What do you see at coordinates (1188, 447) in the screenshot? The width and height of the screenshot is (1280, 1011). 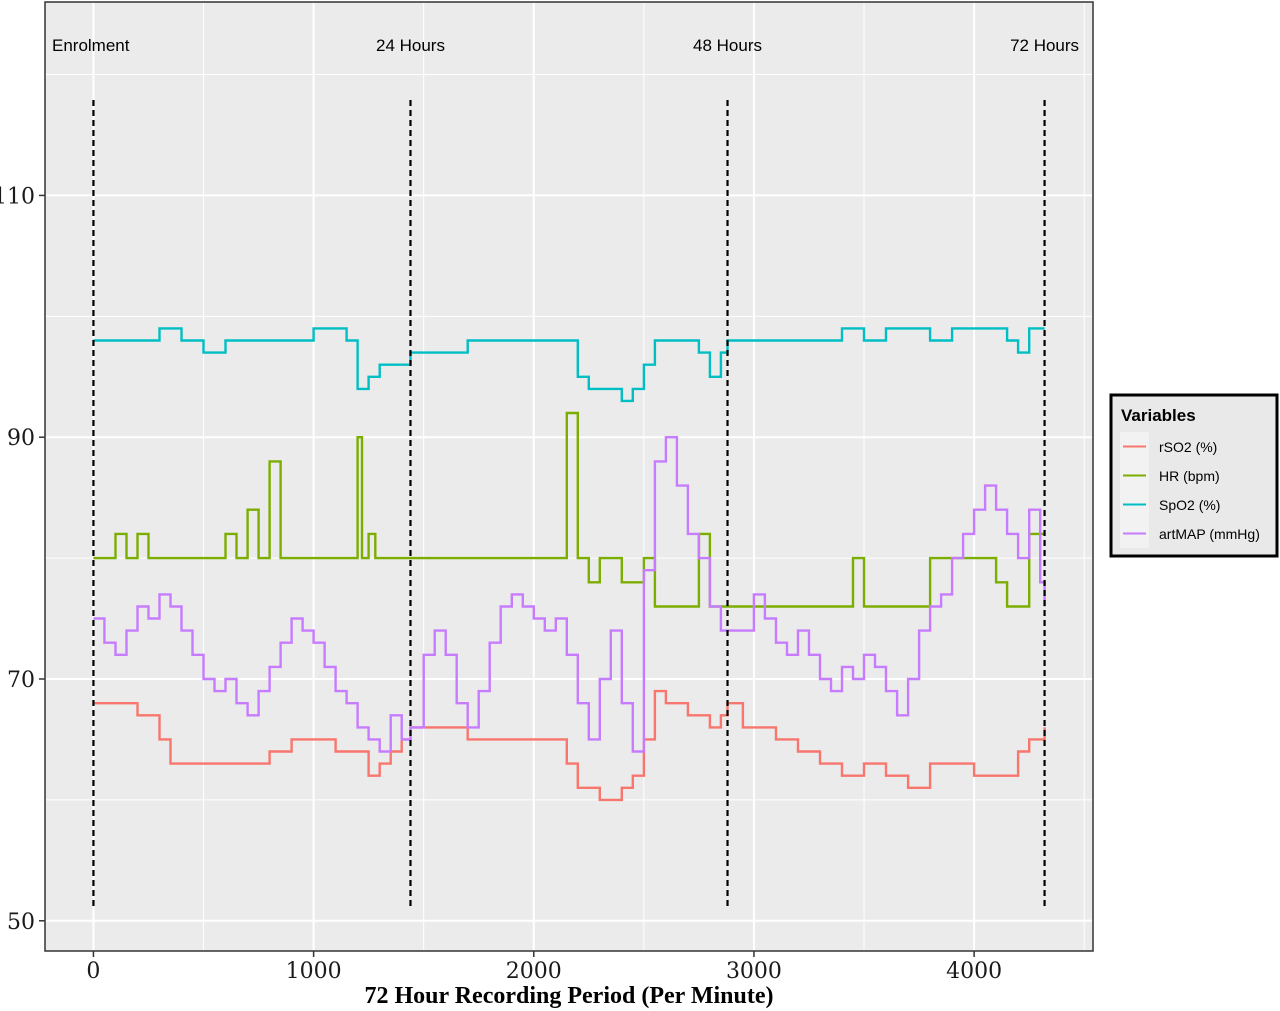 I see `legend-label-0: rSO2 (%)` at bounding box center [1188, 447].